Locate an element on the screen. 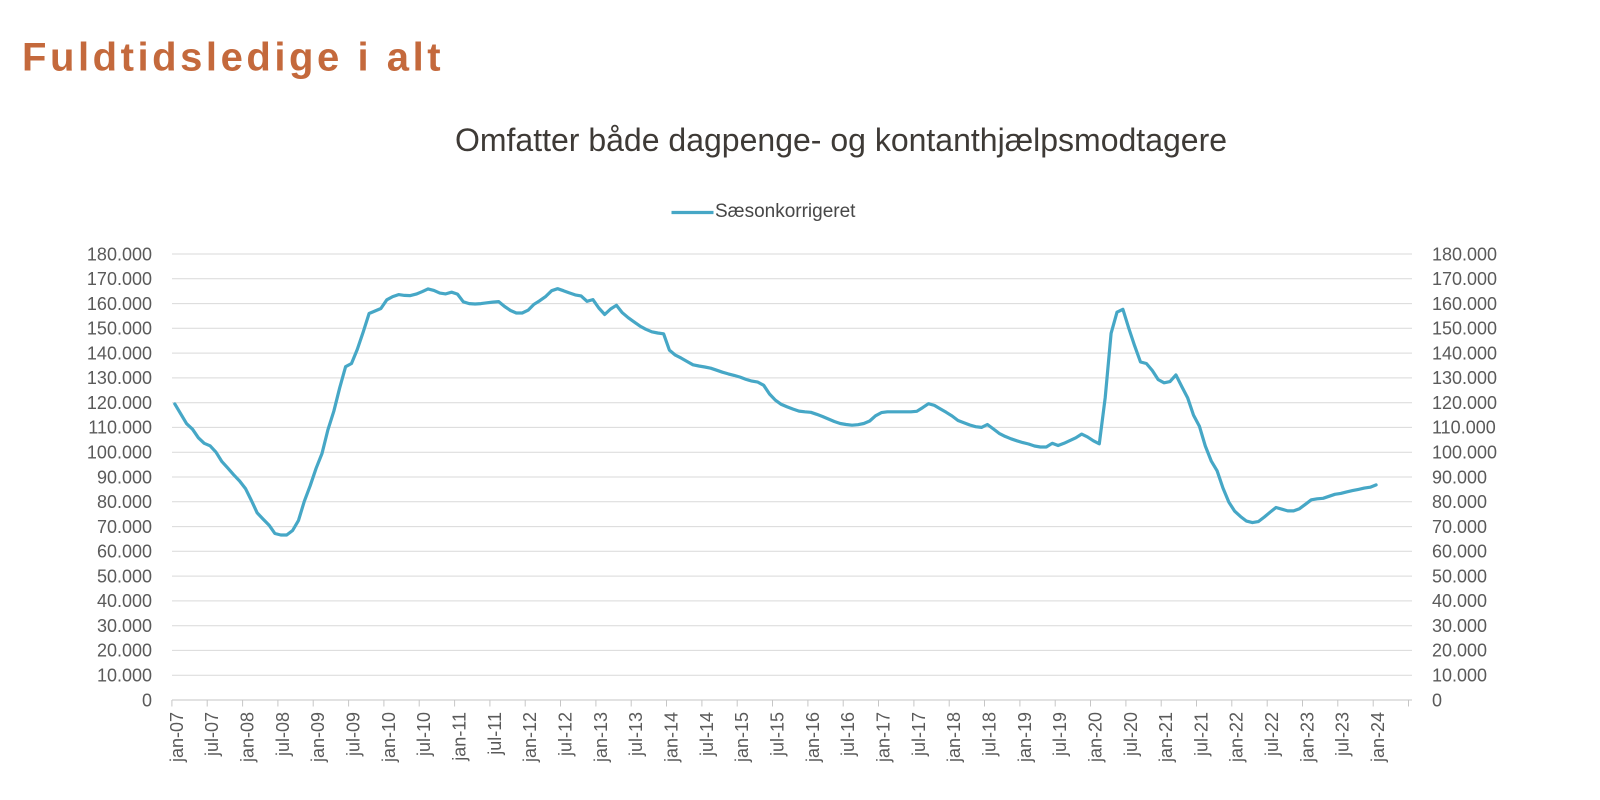  svg-text: Sæsonkorrigeret is located at coordinates (785, 211).